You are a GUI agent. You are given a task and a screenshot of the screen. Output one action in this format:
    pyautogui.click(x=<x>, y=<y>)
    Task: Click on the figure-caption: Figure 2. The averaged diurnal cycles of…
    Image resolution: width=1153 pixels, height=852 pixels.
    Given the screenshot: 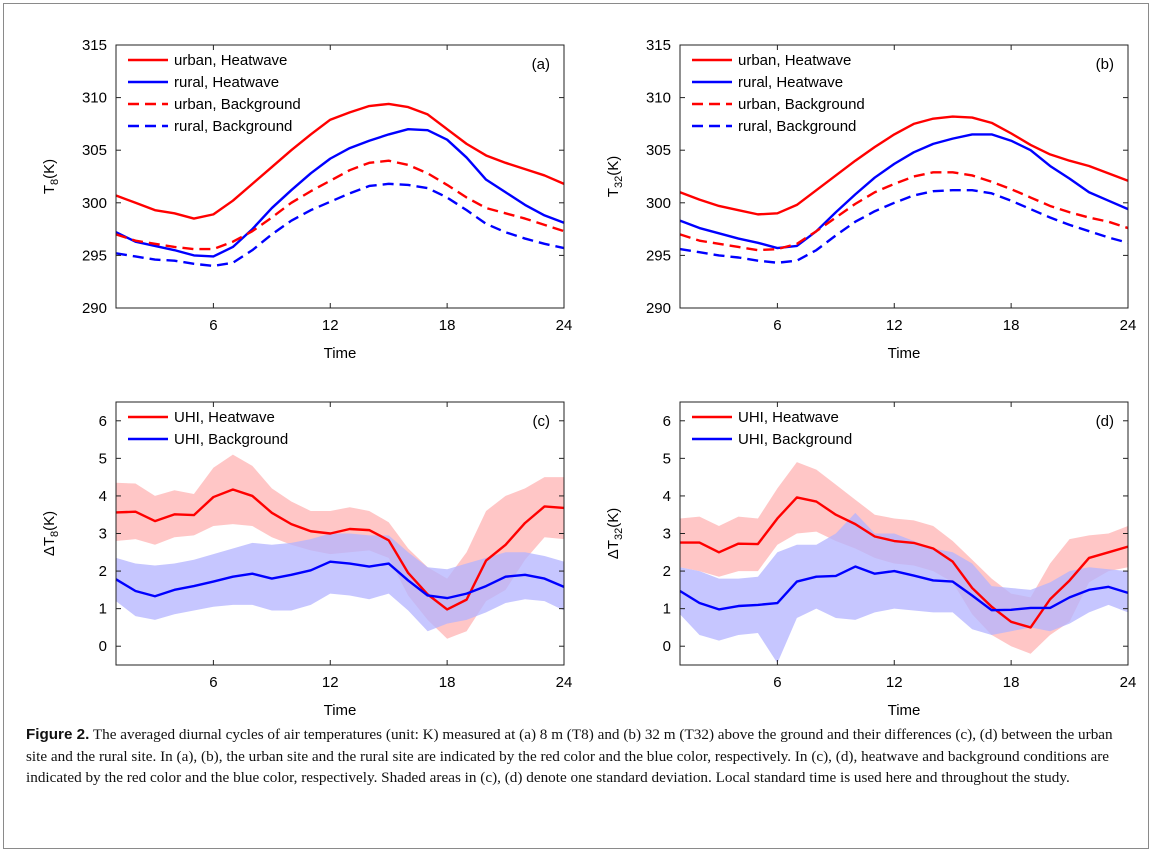 What is the action you would take?
    pyautogui.click(x=576, y=756)
    